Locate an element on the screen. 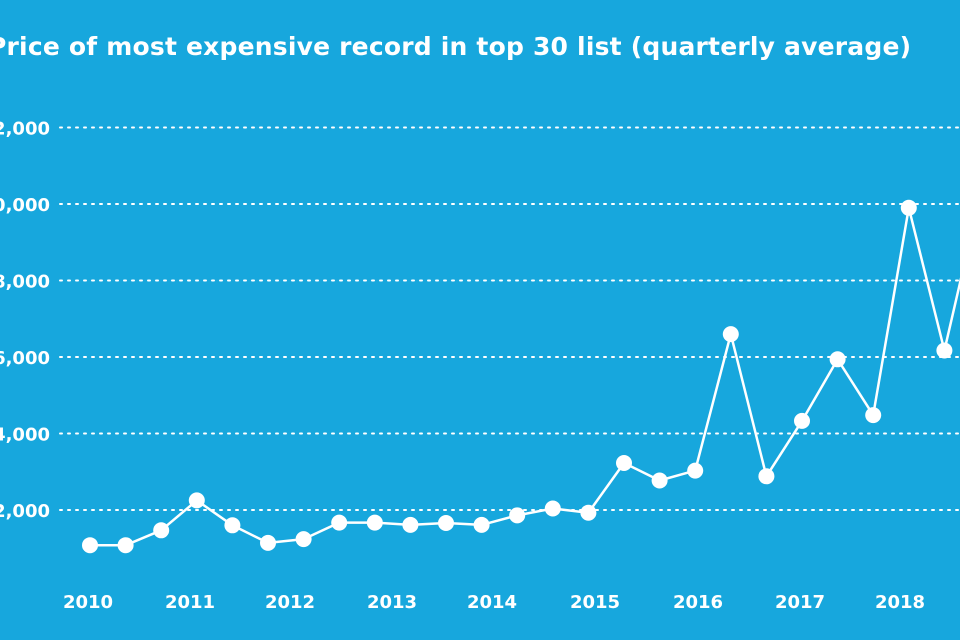  x-axis-ticks: 2010 2011 2012 2013 2014 2015 2016 2017 2018 is located at coordinates (494, 602).